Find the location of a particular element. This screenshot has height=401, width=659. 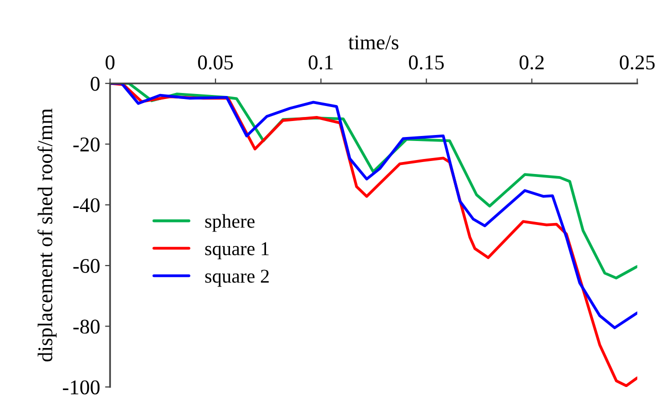

y-tick-label: -60 is located at coordinates (86, 265).